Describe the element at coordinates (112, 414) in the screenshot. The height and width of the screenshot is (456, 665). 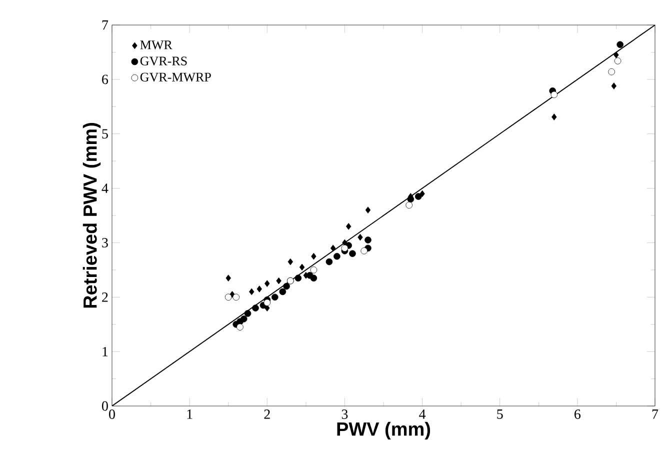
I see `x-tick-label: 0` at that location.